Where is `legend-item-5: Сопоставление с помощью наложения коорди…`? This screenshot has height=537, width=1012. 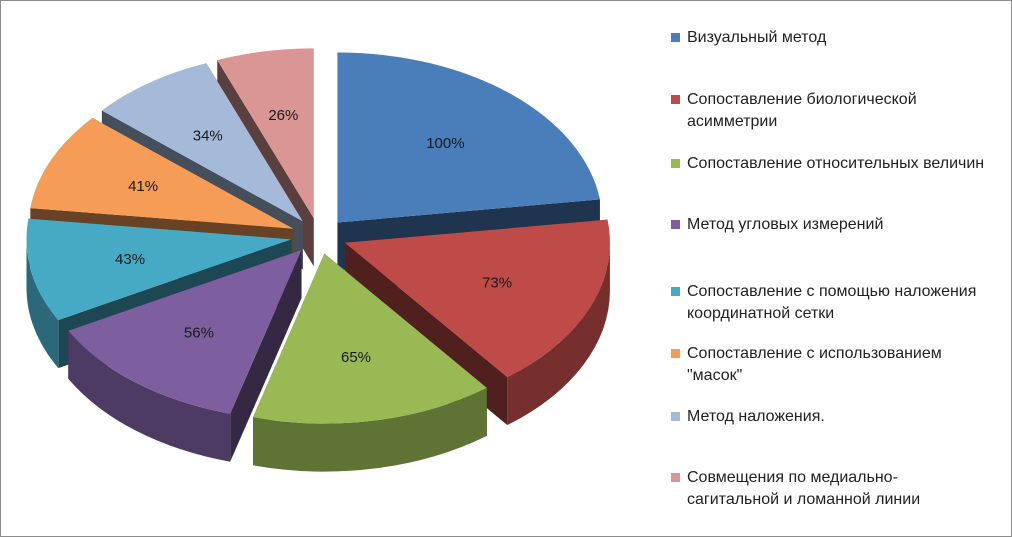 legend-item-5: Сопоставление с помощью наложения коорди… is located at coordinates (829, 303).